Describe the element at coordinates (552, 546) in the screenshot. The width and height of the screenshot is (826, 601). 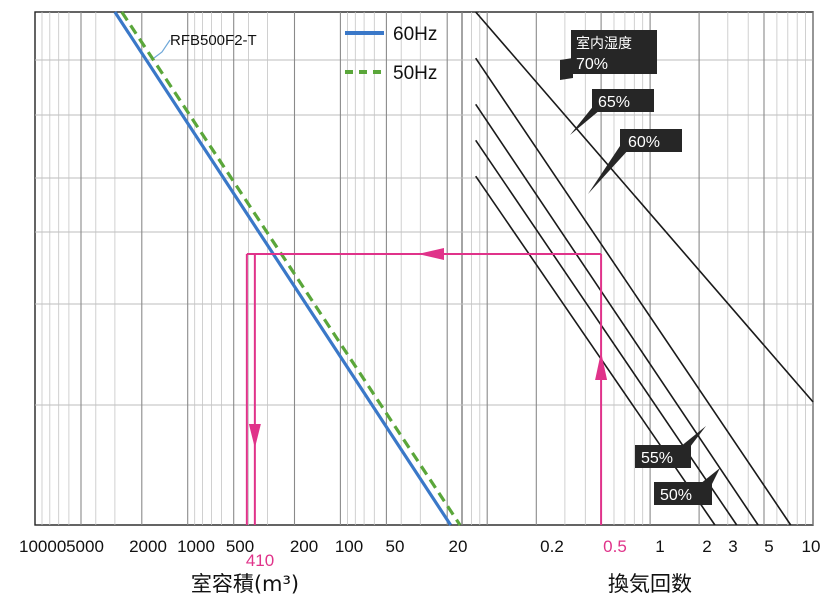
I see `right-tick-label: 0.2` at that location.